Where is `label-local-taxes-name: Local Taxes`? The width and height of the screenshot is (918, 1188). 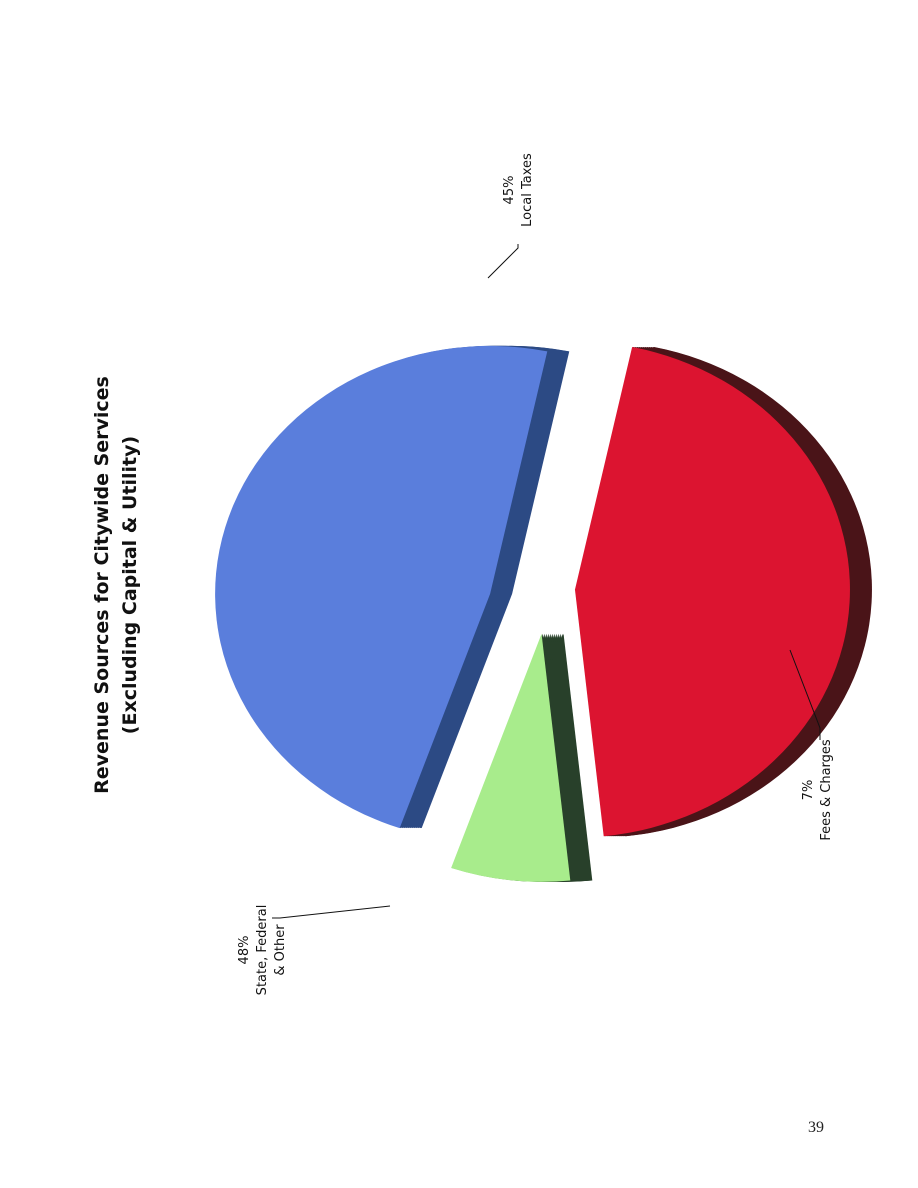 label-local-taxes-name: Local Taxes is located at coordinates (527, 190).